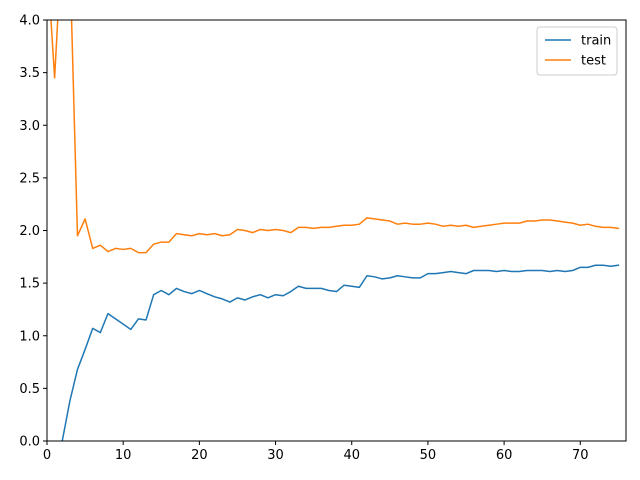  I want to click on x-tick-label: 40, so click(351, 455).